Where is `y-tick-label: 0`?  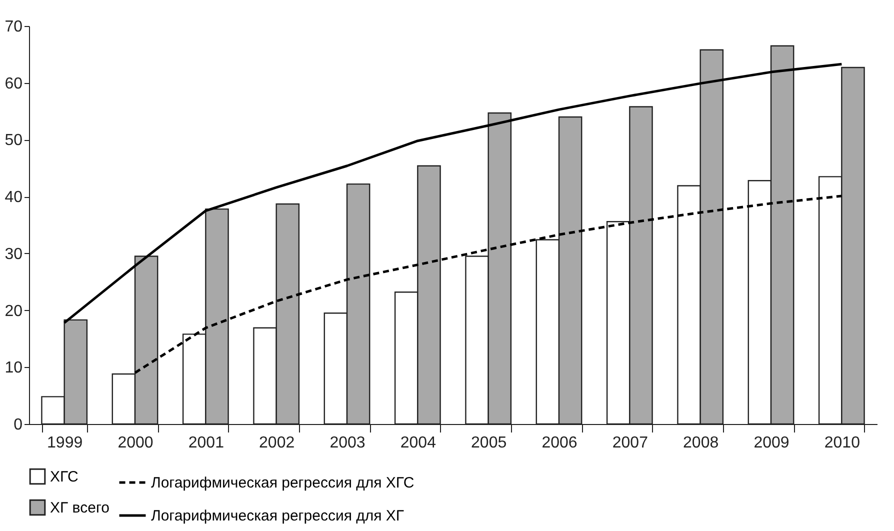
y-tick-label: 0 is located at coordinates (18, 425).